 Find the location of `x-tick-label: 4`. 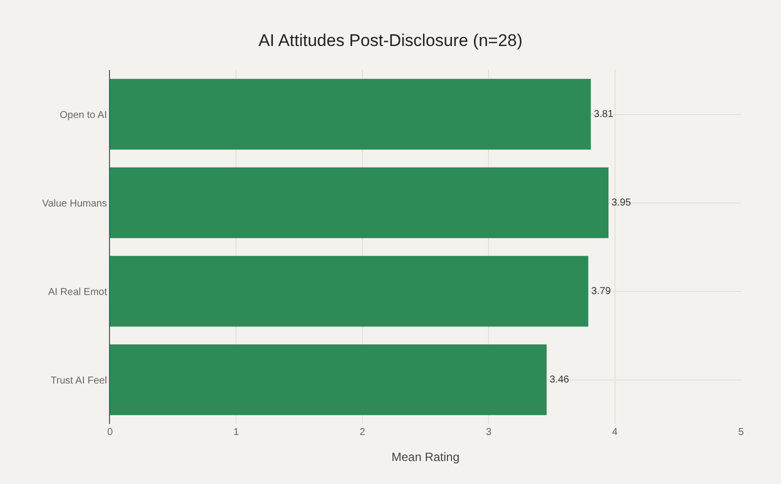

x-tick-label: 4 is located at coordinates (615, 432).